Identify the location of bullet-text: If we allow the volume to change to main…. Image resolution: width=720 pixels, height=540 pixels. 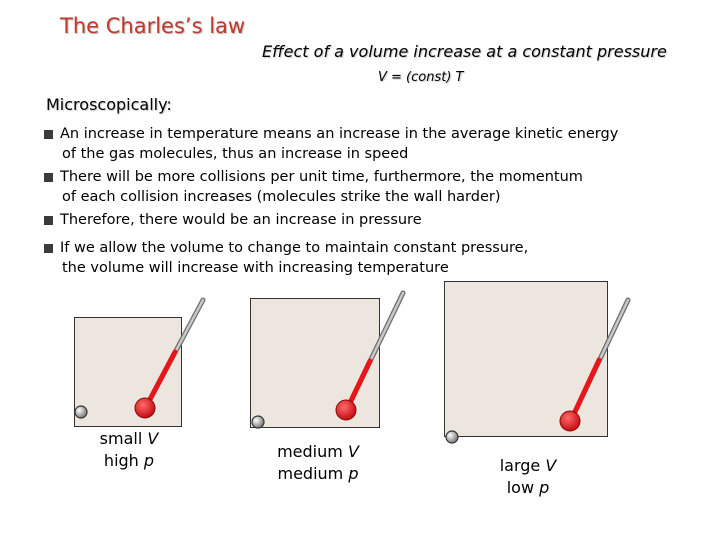
(294, 248).